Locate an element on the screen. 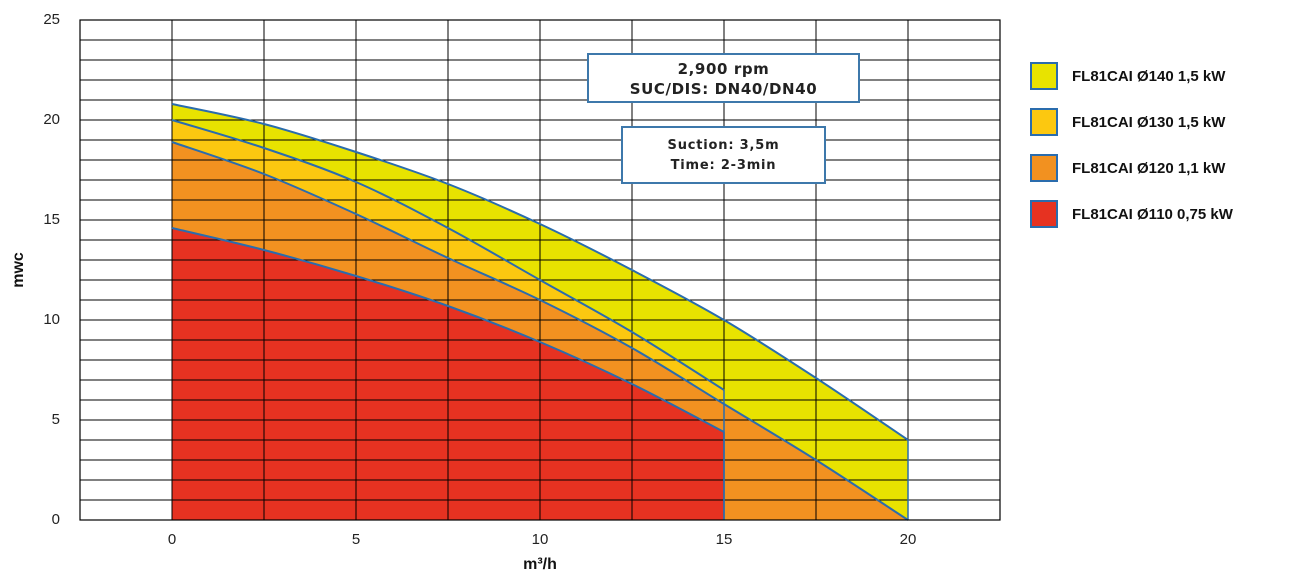 The height and width of the screenshot is (579, 1298). rpm-annotation-line-2: SUC/DIS: DN40/DN40 is located at coordinates (723, 89).